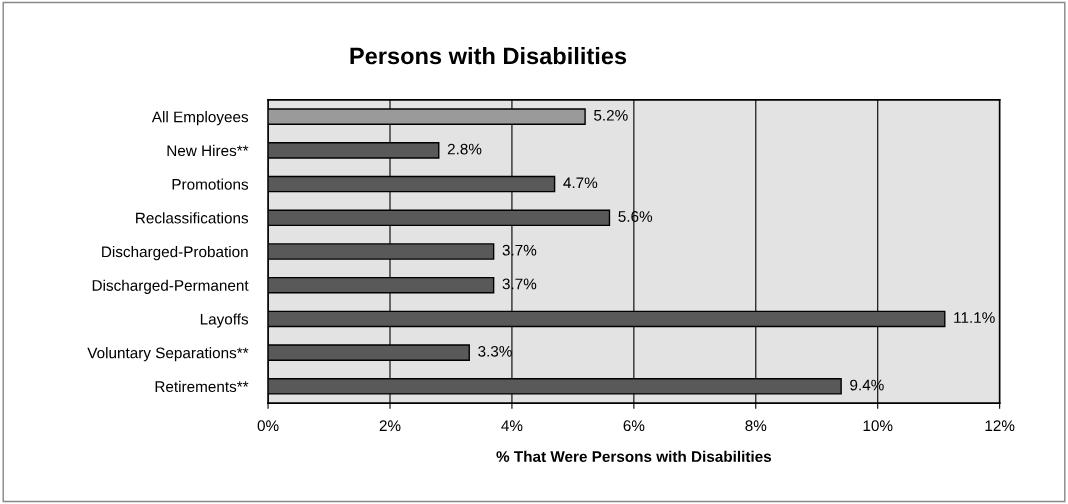  Describe the element at coordinates (175, 253) in the screenshot. I see `y-tick-label: Discharged-Probation` at that location.